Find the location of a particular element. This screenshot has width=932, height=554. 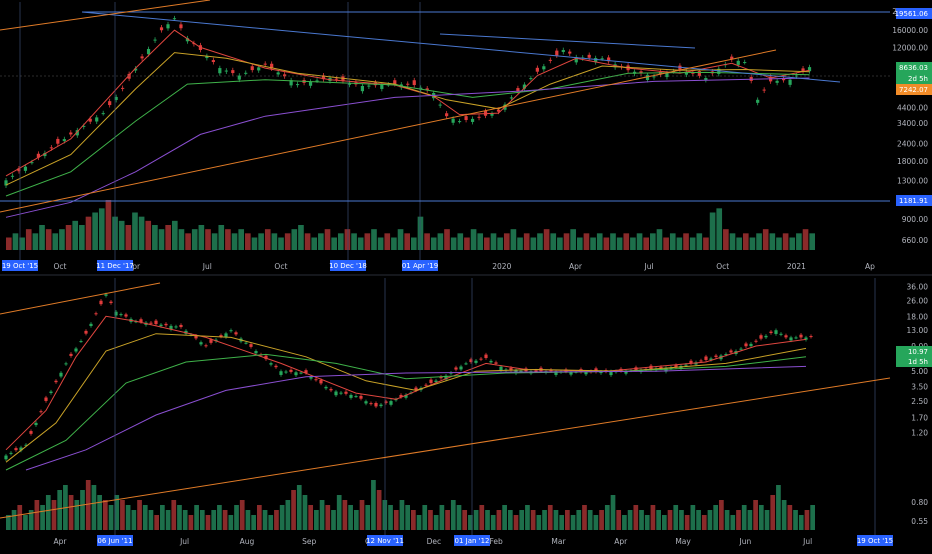

pane1-resistance-line is located at coordinates (461, 47).